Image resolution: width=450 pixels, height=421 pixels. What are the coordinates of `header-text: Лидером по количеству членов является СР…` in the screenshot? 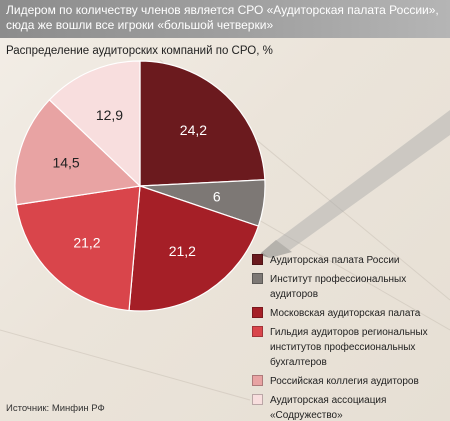 It's located at (222, 17).